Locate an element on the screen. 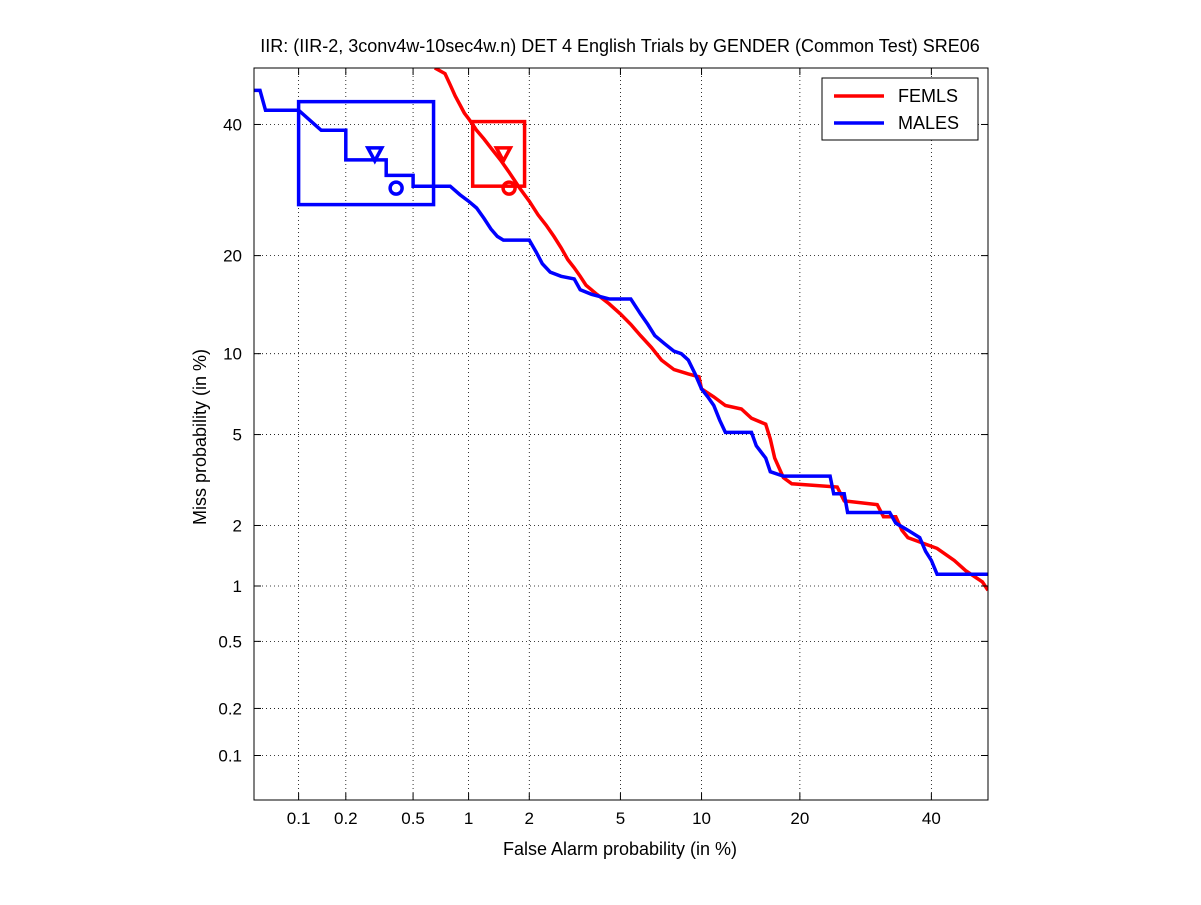 This screenshot has width=1201, height=905. marker-circle-males is located at coordinates (396, 188).